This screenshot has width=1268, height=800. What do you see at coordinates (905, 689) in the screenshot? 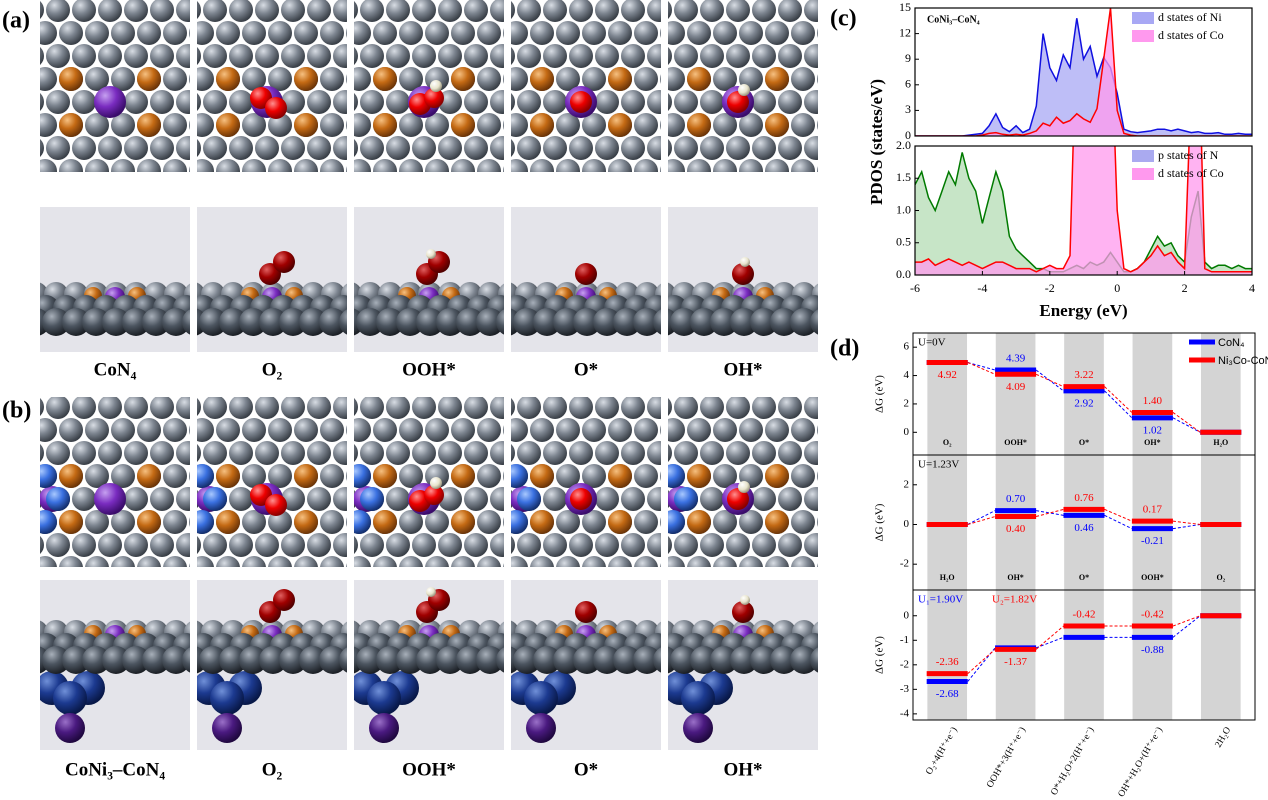
I see `y-tick-label: -3` at bounding box center [905, 689].